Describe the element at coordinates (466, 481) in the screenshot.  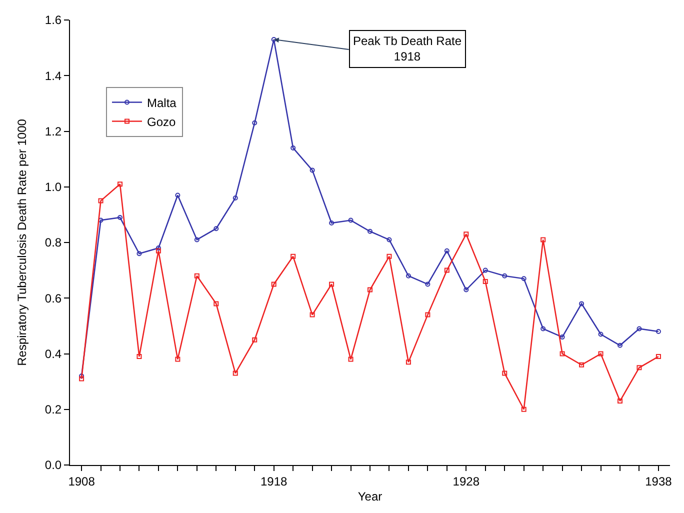
I see `x-tick-label: 1928` at that location.